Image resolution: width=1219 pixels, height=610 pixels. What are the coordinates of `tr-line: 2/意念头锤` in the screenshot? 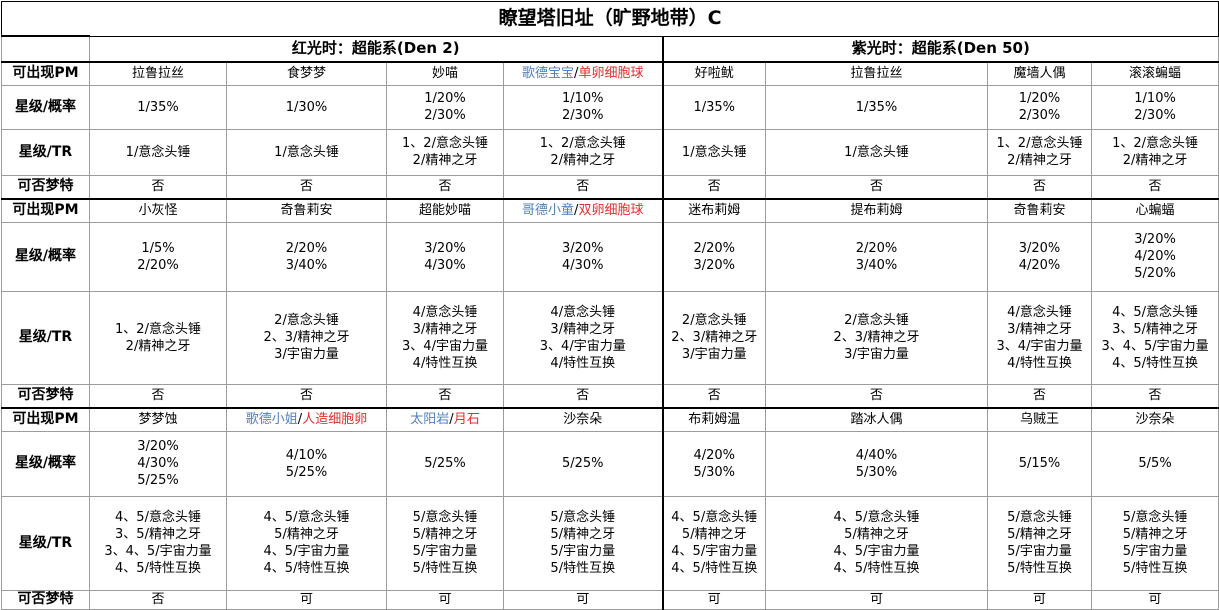 It's located at (876, 320).